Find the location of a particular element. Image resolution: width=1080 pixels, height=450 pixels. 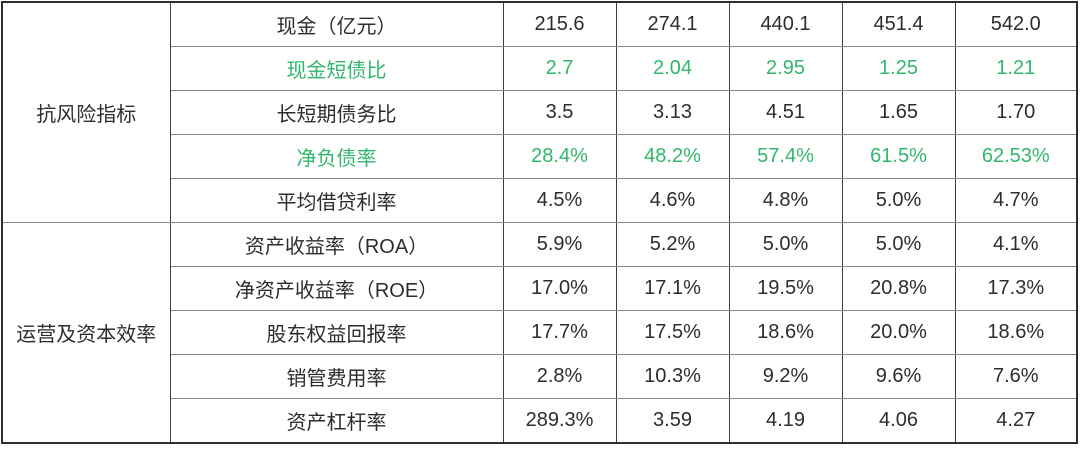

table-row: 现金短债比 2.7 2.04 2.95 1.25 1.21 is located at coordinates (540, 68).